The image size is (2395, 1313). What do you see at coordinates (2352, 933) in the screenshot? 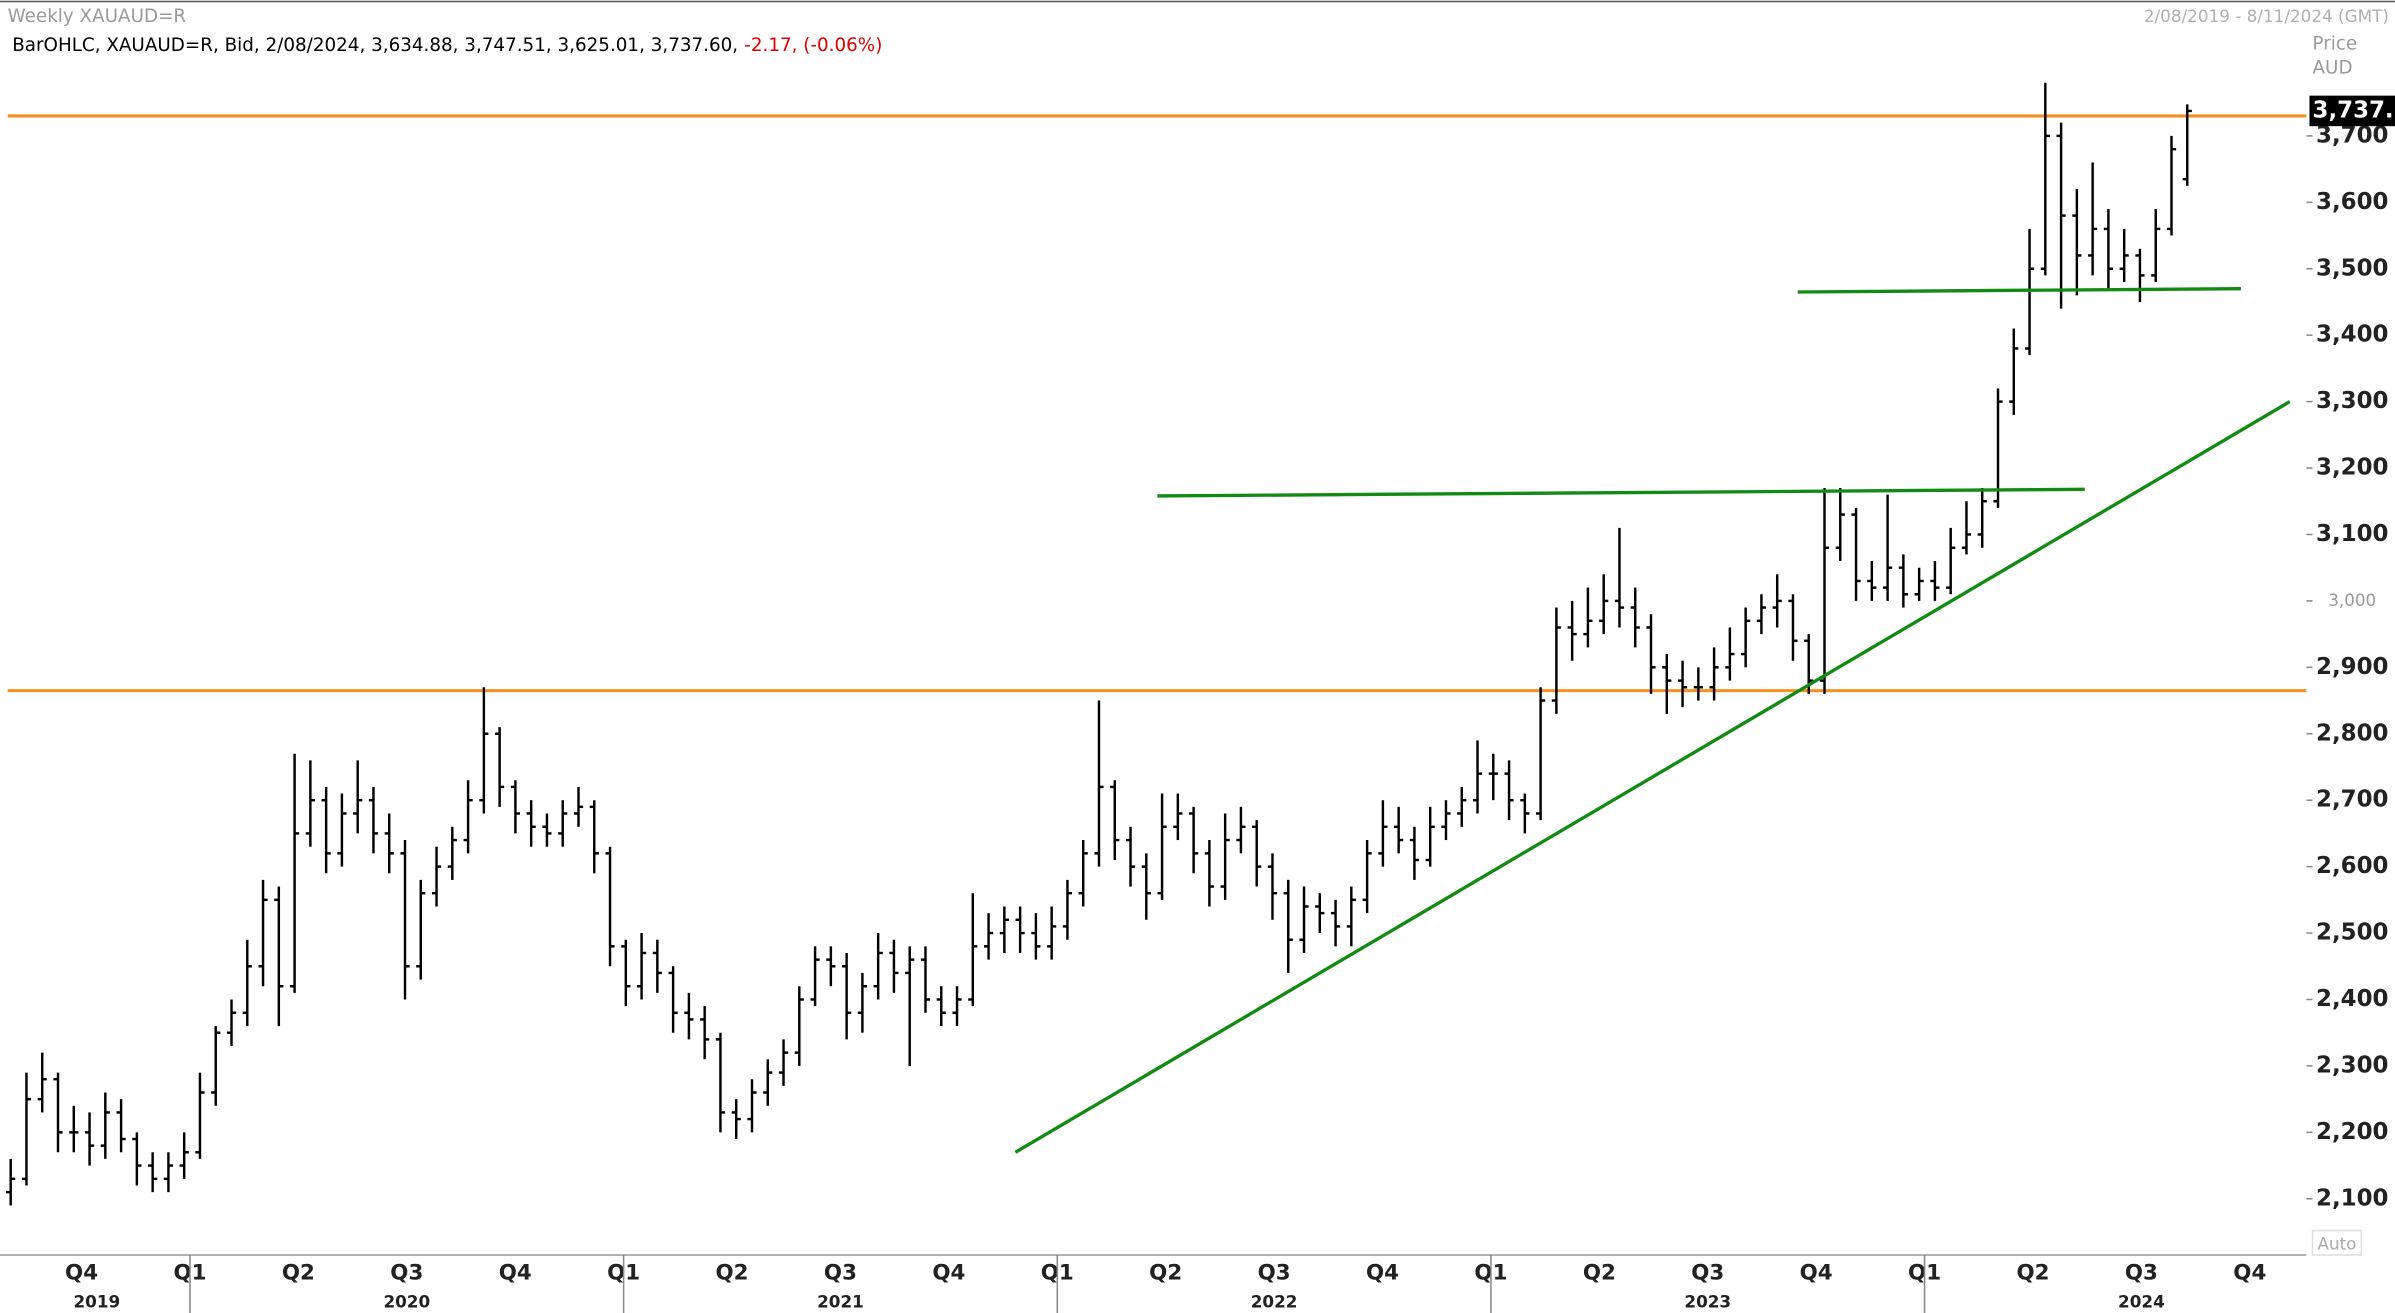
I see `y-tick-label: 2,500` at bounding box center [2352, 933].